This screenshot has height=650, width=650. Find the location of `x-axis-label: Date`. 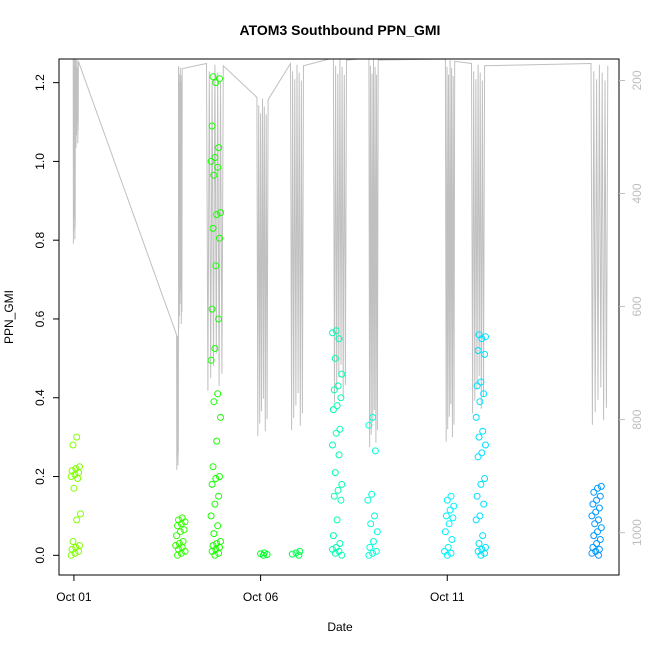

x-axis-label: Date is located at coordinates (340, 627).